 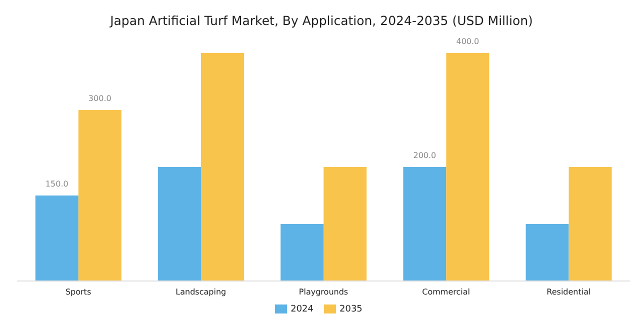 I want to click on legend-label: 2024, so click(x=302, y=309).